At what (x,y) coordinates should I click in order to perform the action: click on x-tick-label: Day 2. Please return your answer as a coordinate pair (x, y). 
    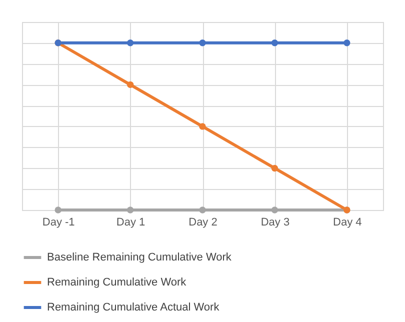
    Looking at the image, I should click on (203, 222).